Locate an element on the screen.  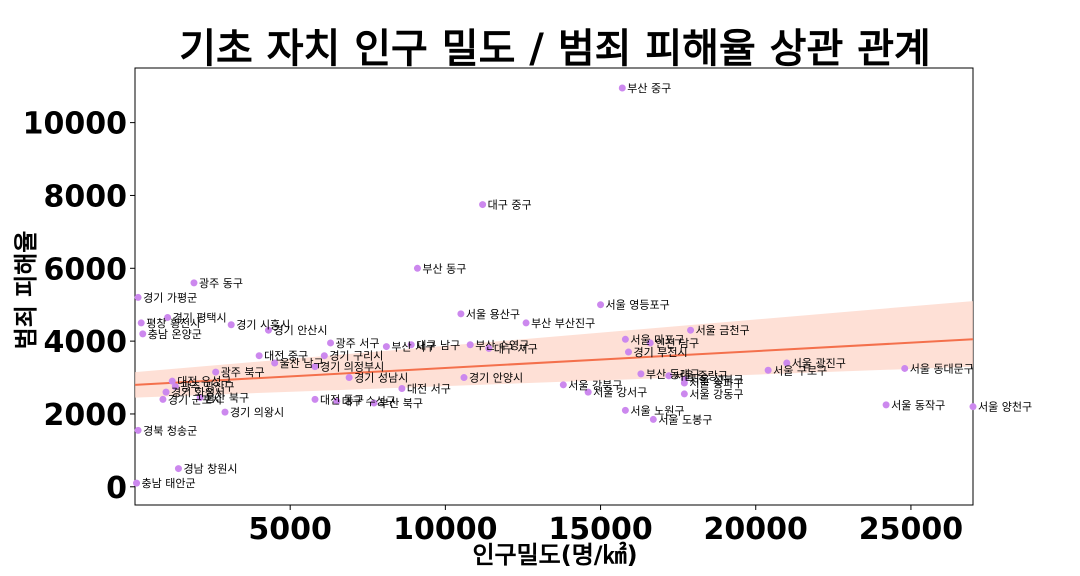
data-point-label: 서울 영등포구 is located at coordinates (638, 305).